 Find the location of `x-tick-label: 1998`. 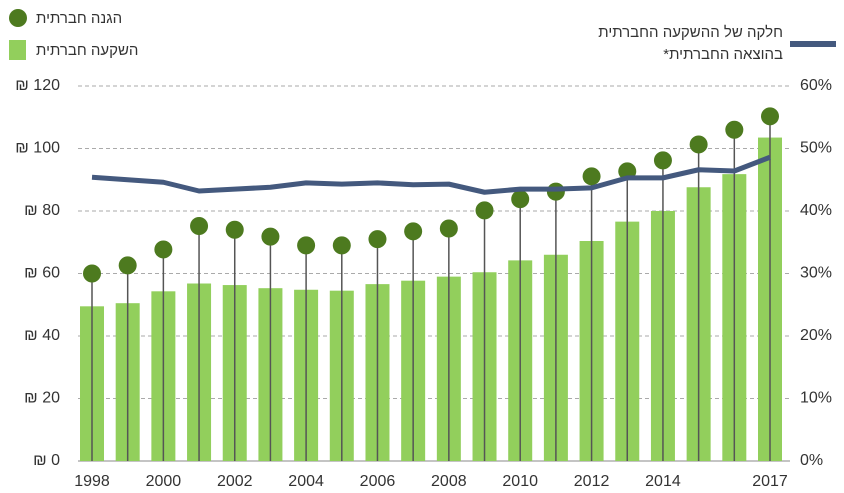

x-tick-label: 1998 is located at coordinates (92, 481).